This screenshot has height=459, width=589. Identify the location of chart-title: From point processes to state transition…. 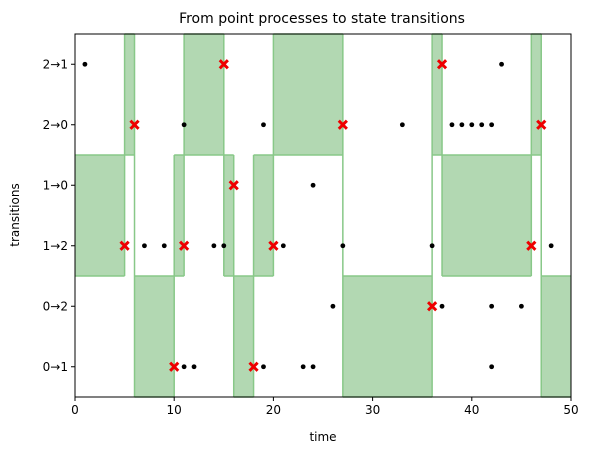
(322, 19).